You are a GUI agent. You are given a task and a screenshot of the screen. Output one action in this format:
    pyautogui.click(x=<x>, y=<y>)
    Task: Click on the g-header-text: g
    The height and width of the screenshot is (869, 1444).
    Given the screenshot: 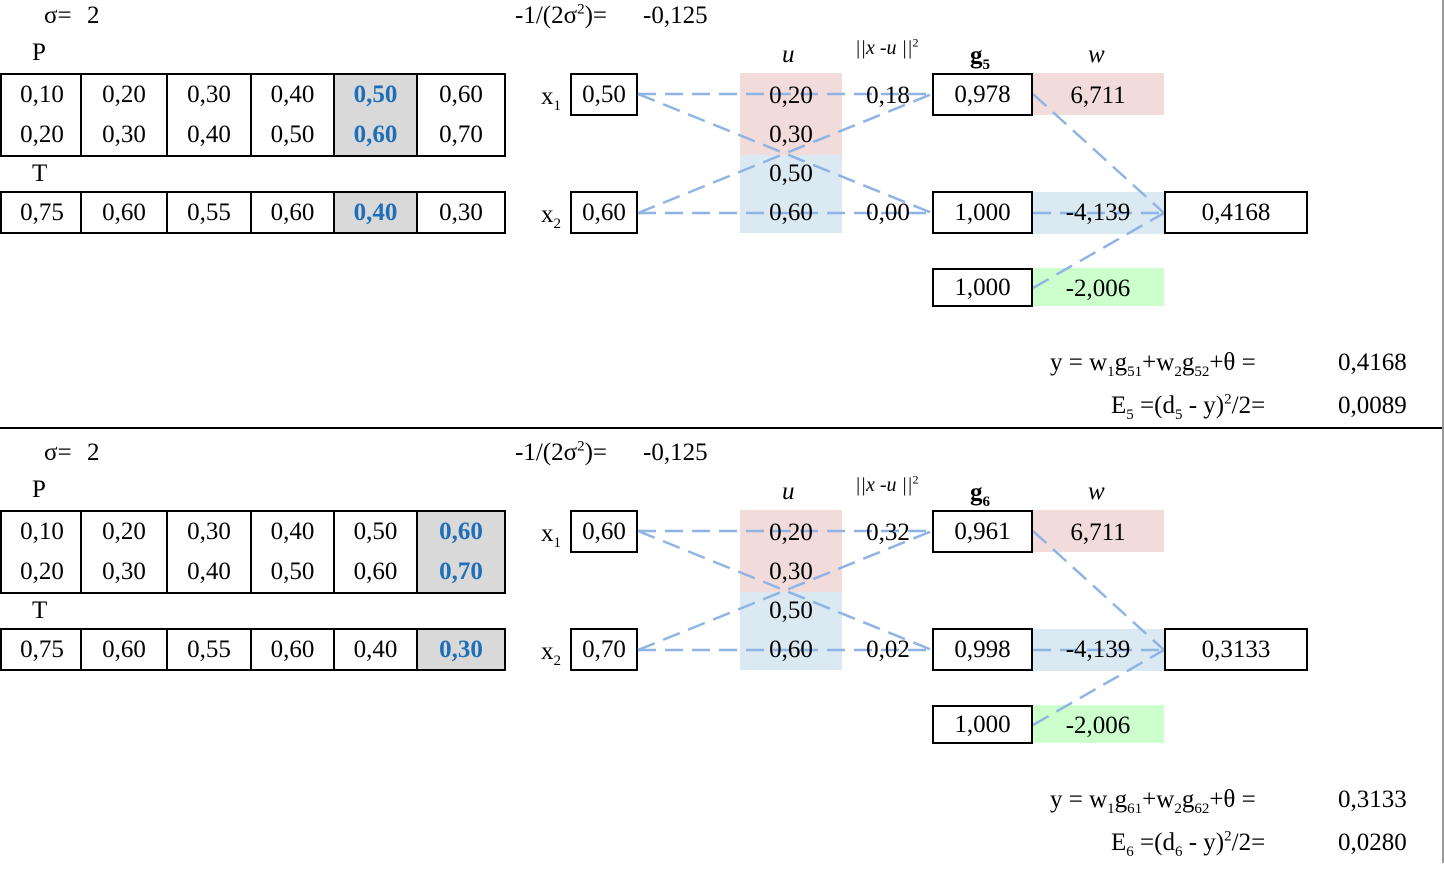 What is the action you would take?
    pyautogui.click(x=976, y=55)
    